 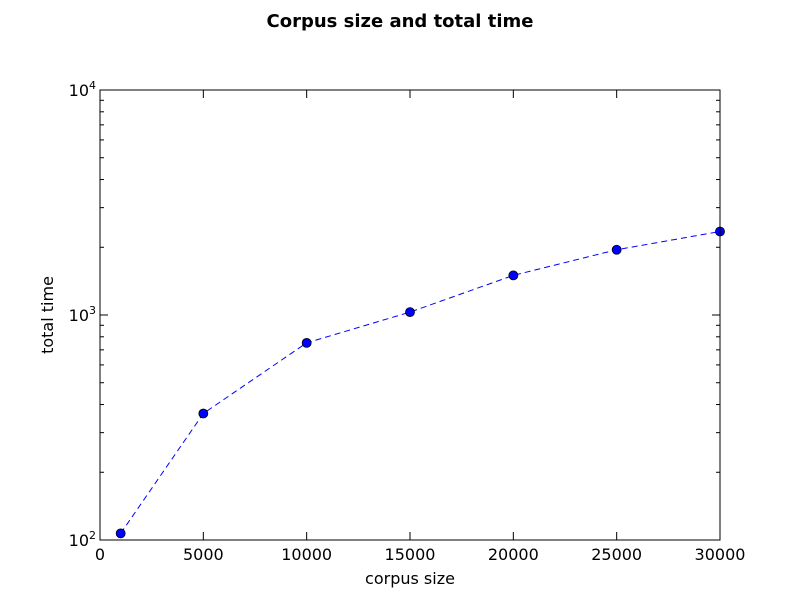 What do you see at coordinates (410, 578) in the screenshot?
I see `x-axis-label: corpus size` at bounding box center [410, 578].